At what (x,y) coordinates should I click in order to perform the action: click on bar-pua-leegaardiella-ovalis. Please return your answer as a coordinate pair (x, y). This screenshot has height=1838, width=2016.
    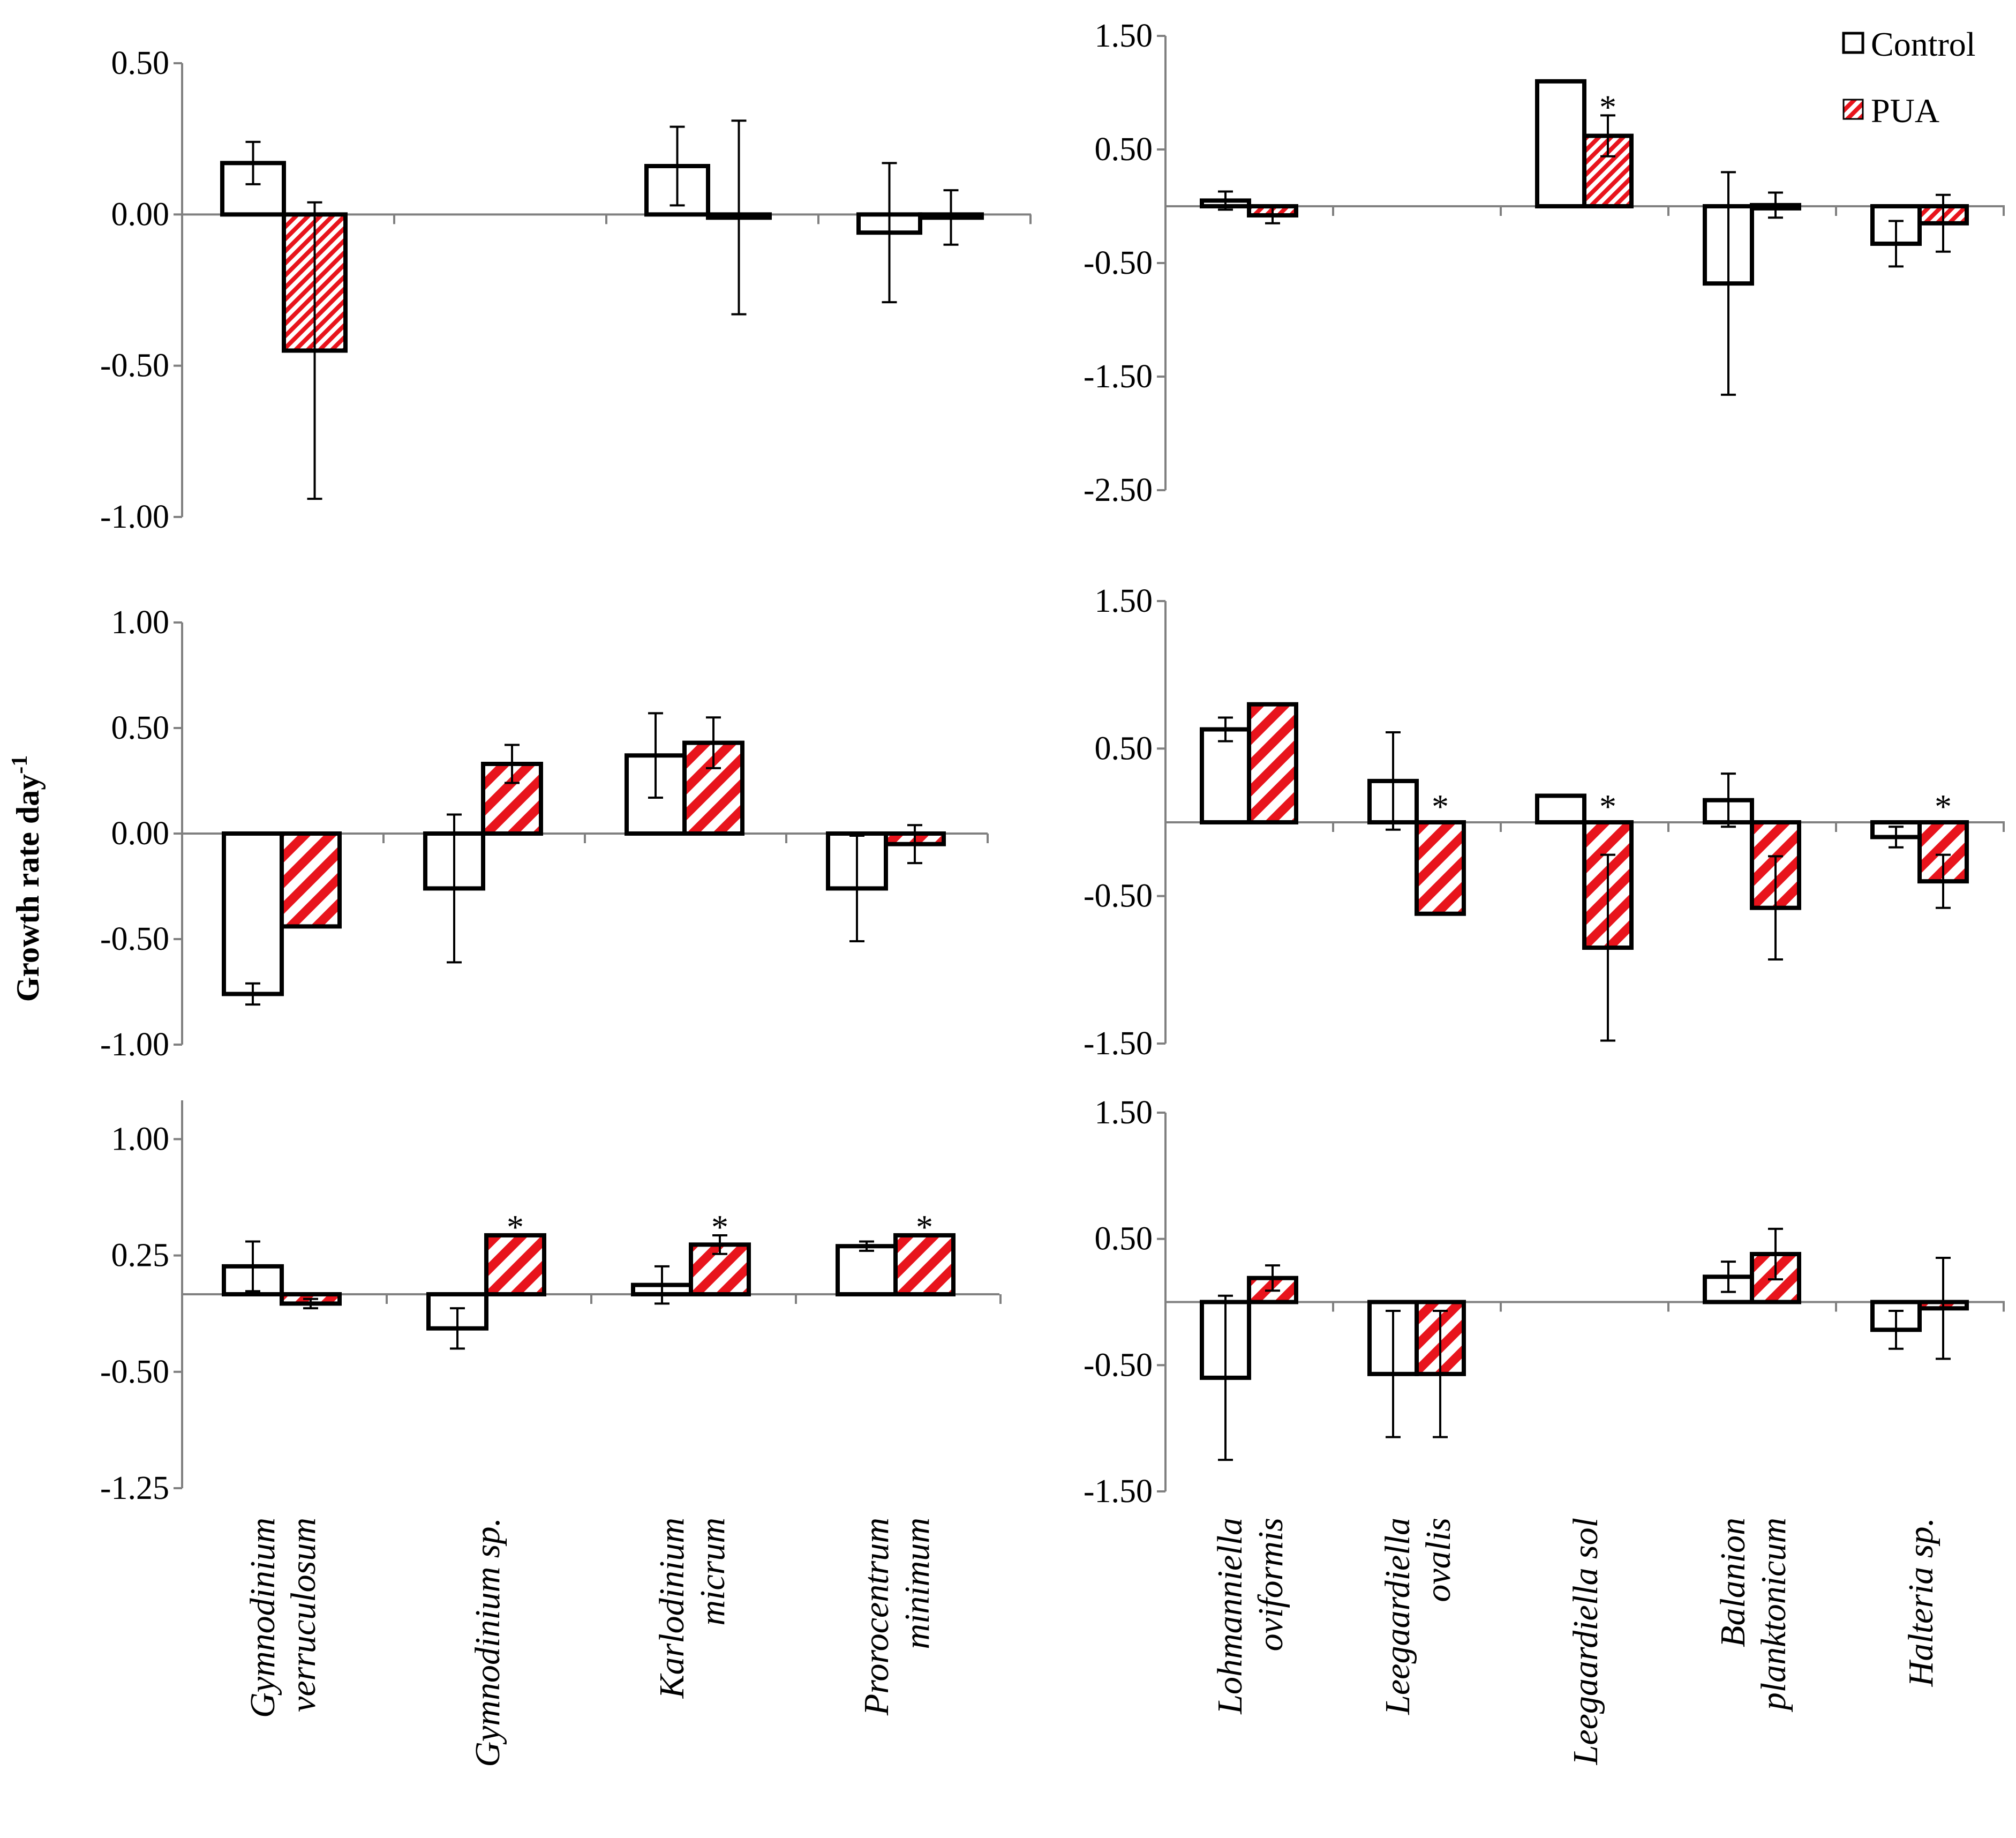
    Looking at the image, I should click on (1440, 868).